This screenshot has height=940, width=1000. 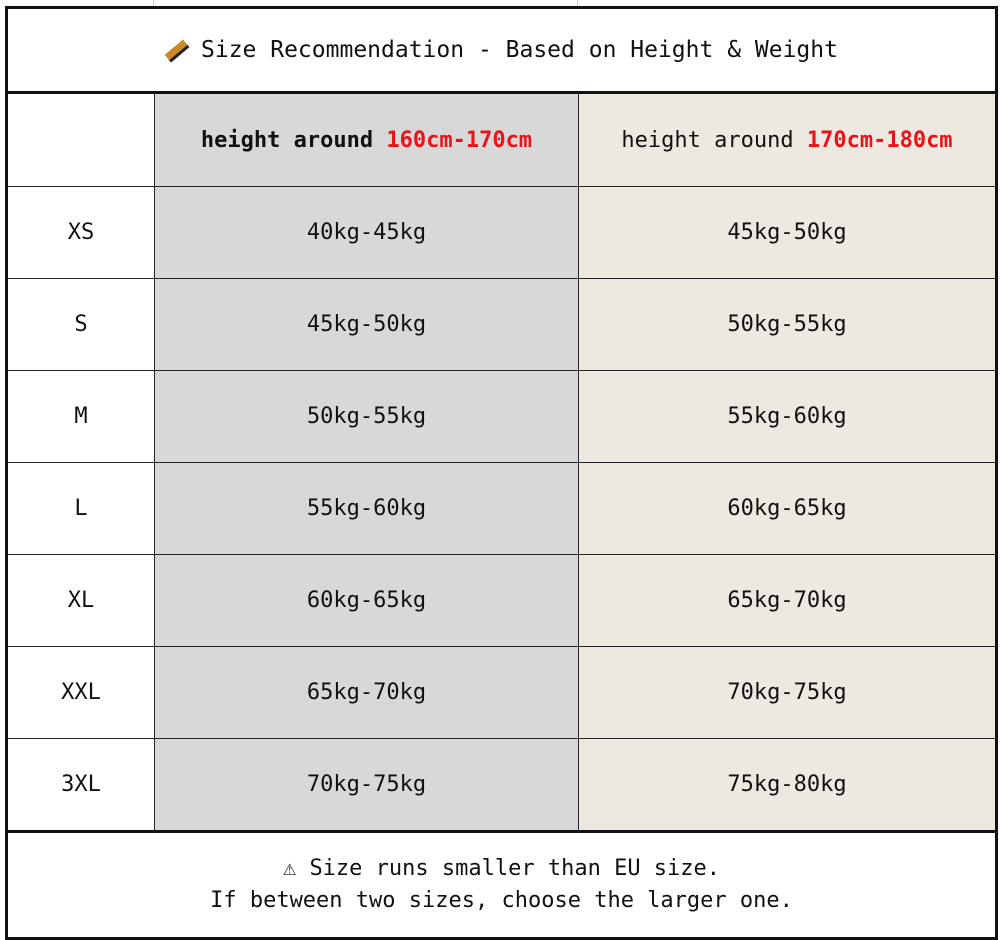 What do you see at coordinates (366, 416) in the screenshot?
I see `weight-range-160-170: 50kg-55kg` at bounding box center [366, 416].